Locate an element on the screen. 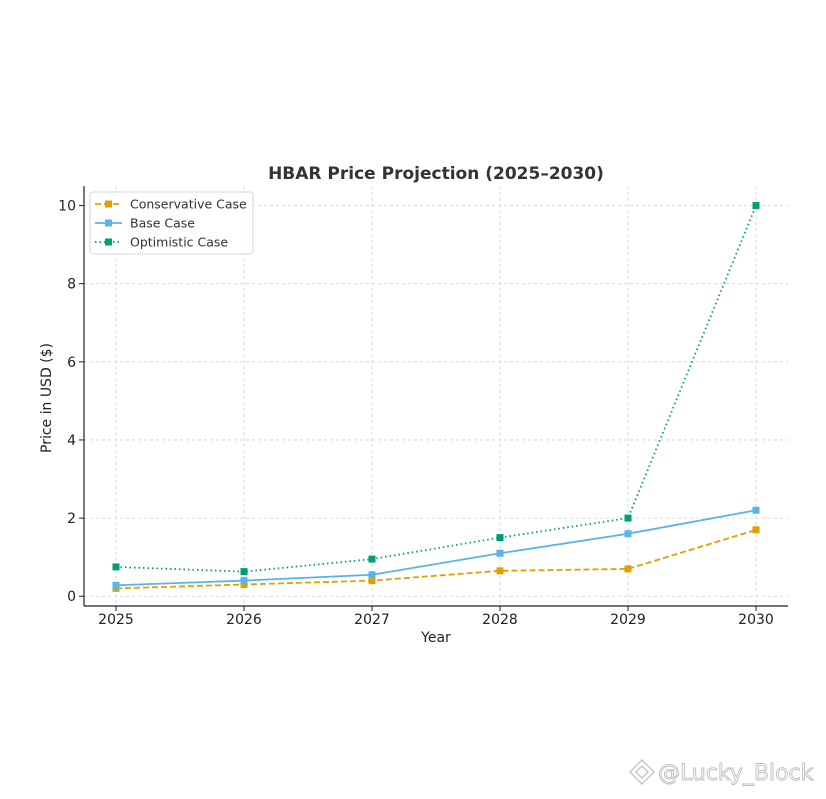  watermark-text: @Lucky_Block is located at coordinates (736, 773).